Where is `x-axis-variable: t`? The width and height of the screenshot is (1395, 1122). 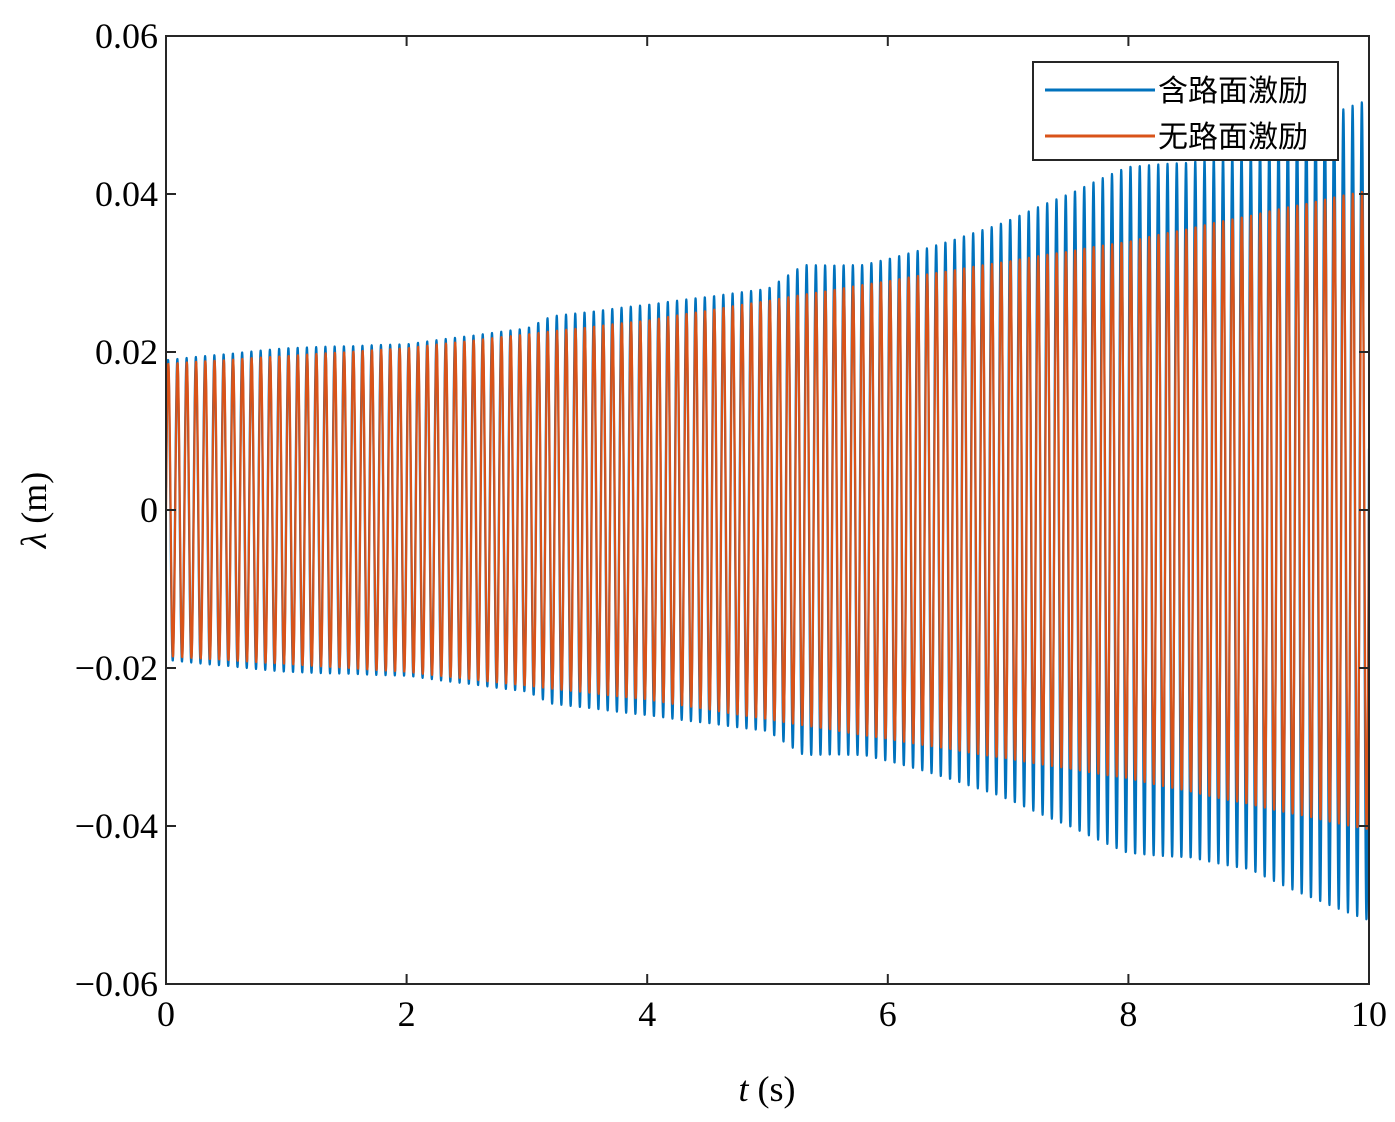
x-axis-variable: t is located at coordinates (743, 1089).